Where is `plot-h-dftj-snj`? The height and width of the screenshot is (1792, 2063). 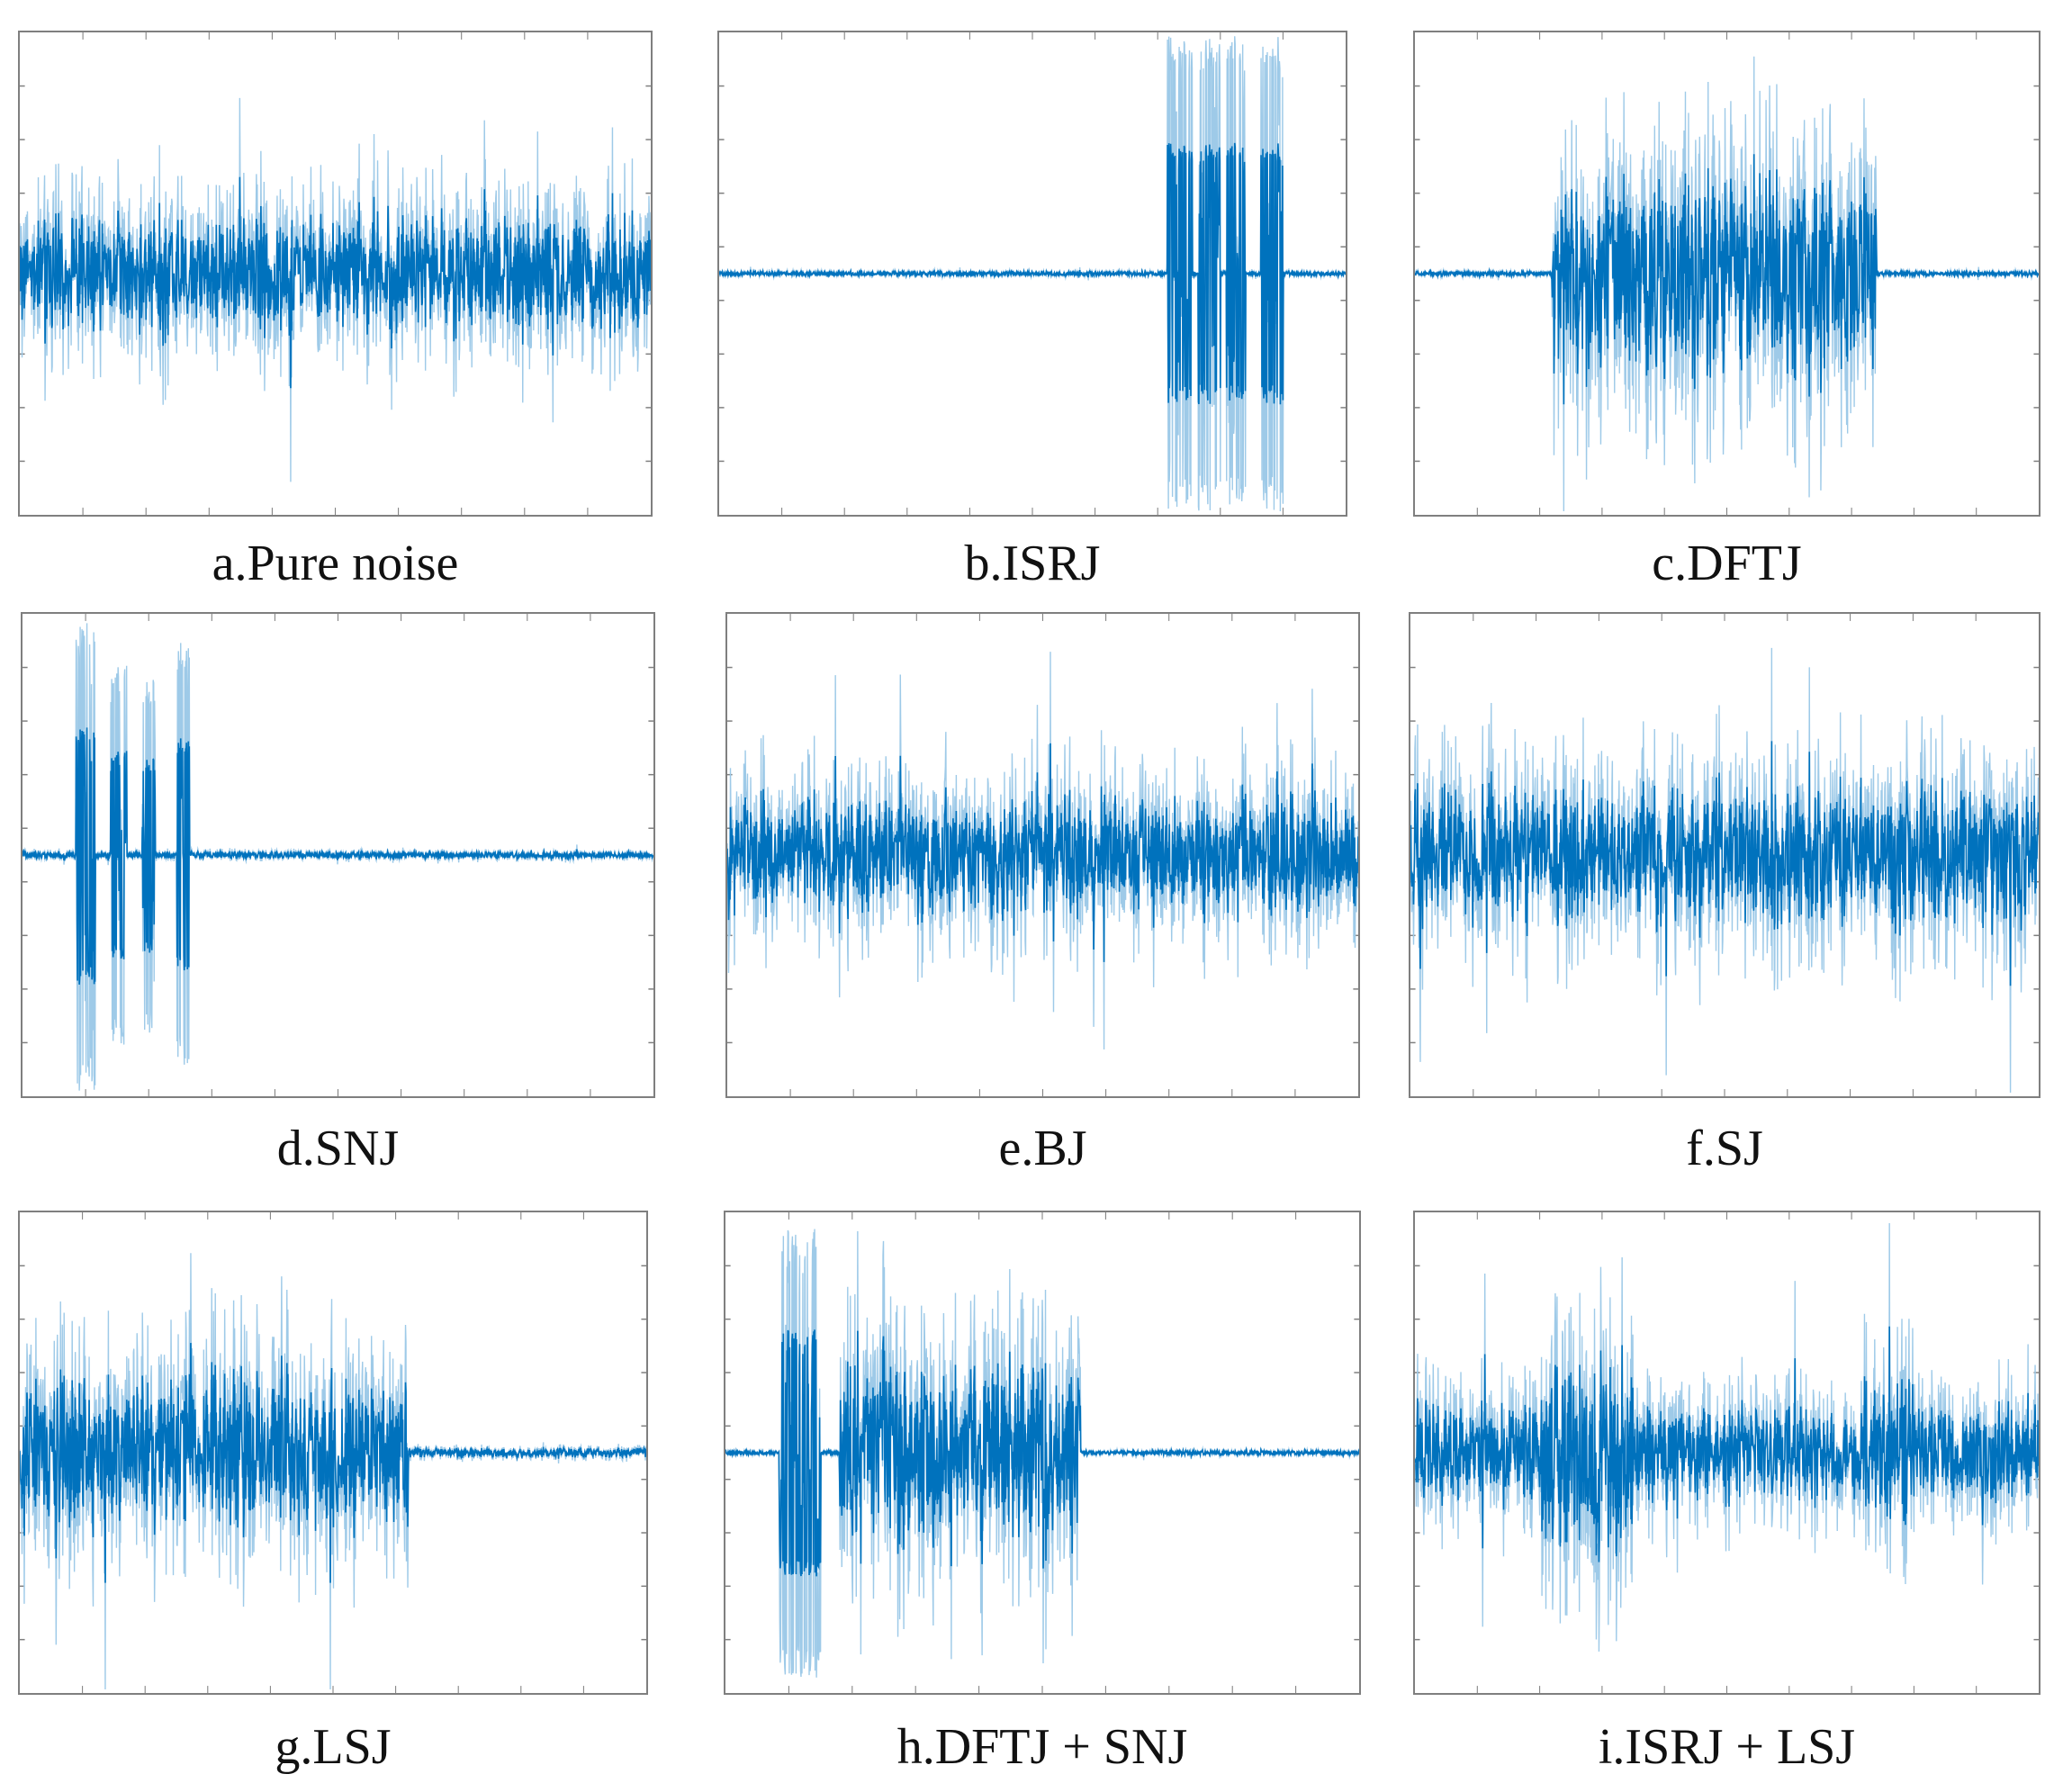
plot-h-dftj-snj is located at coordinates (1042, 1453).